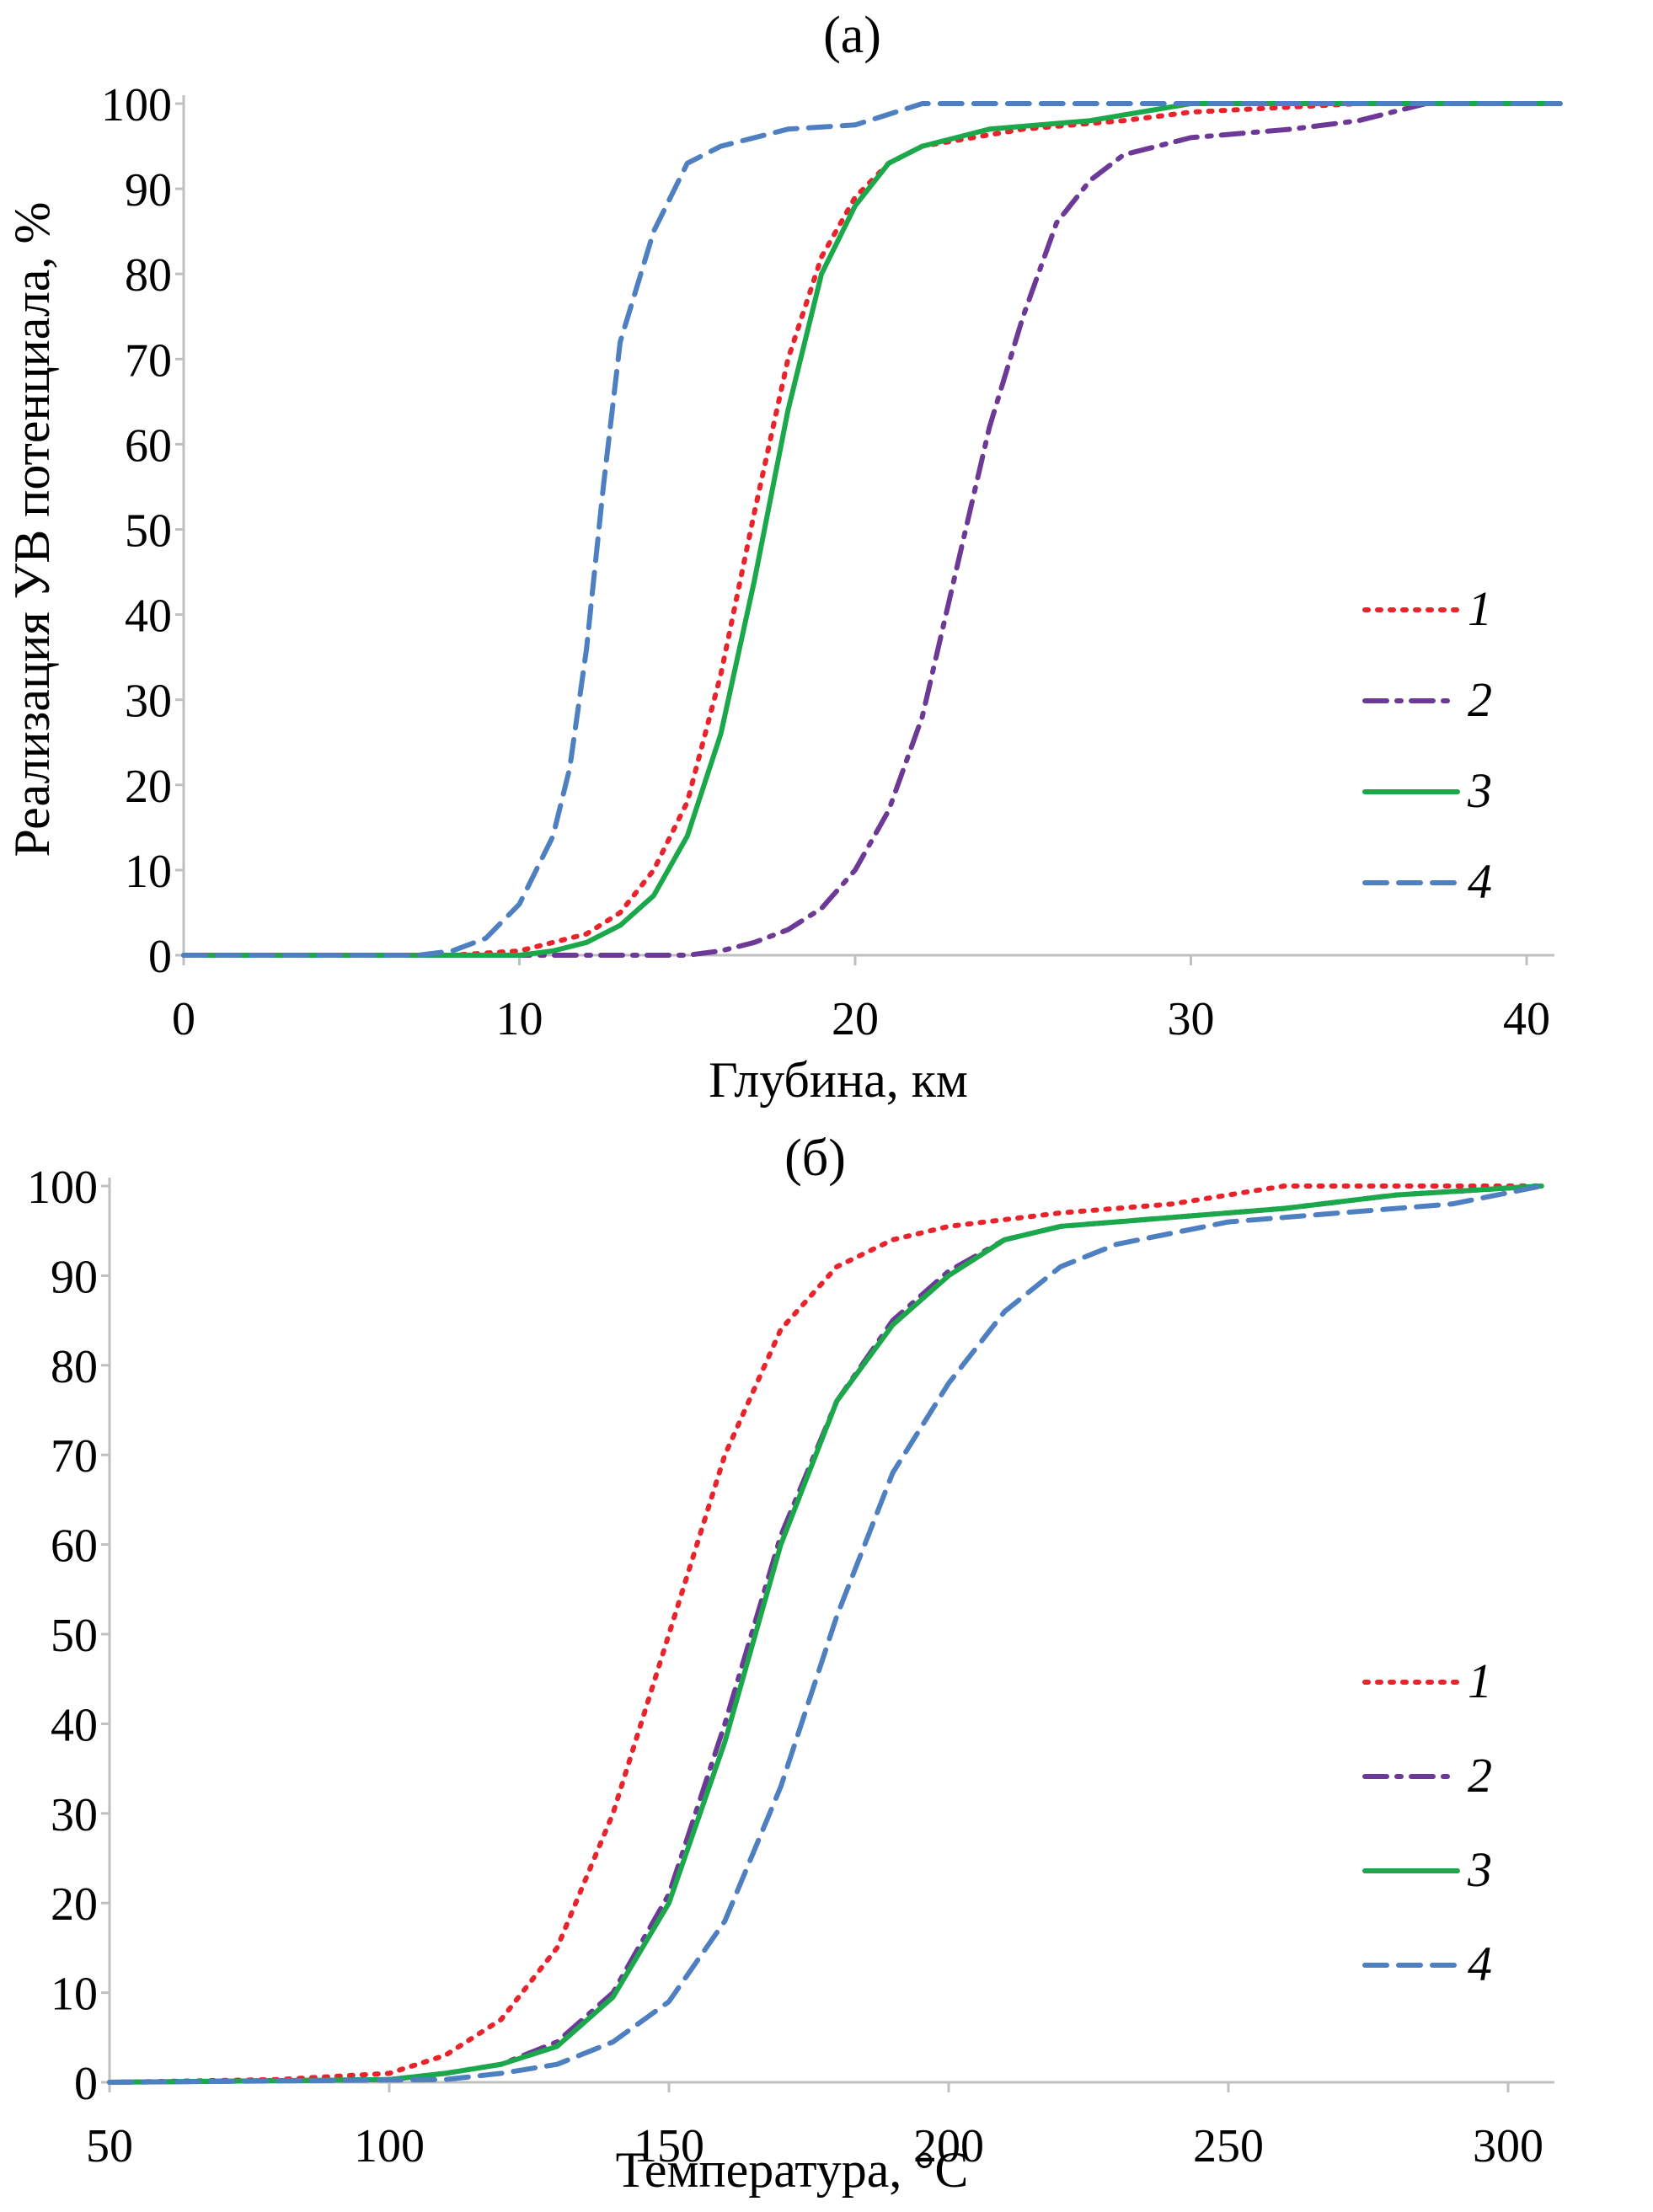 The height and width of the screenshot is (2212, 1653). I want to click on x-tick-label: 250, so click(1228, 2146).